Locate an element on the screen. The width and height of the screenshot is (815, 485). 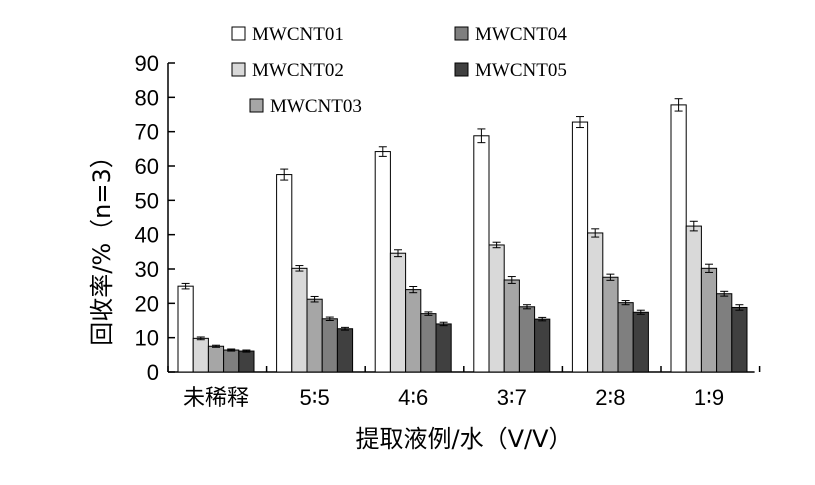
y-axis: 0 10 20 30 40 50 60 70 80 90 is located at coordinates (155, 218).